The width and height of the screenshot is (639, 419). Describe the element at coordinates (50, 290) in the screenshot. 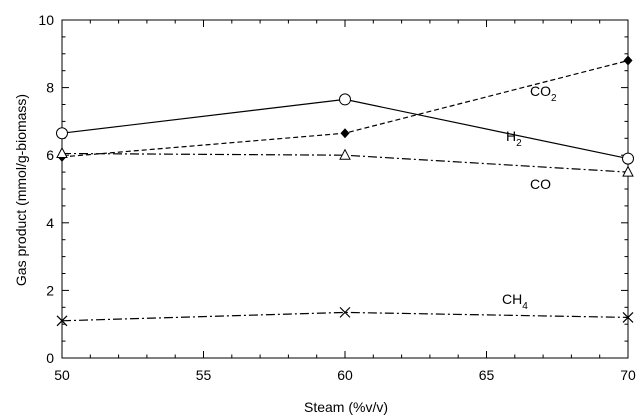

I see `y-tick-label: 2` at that location.